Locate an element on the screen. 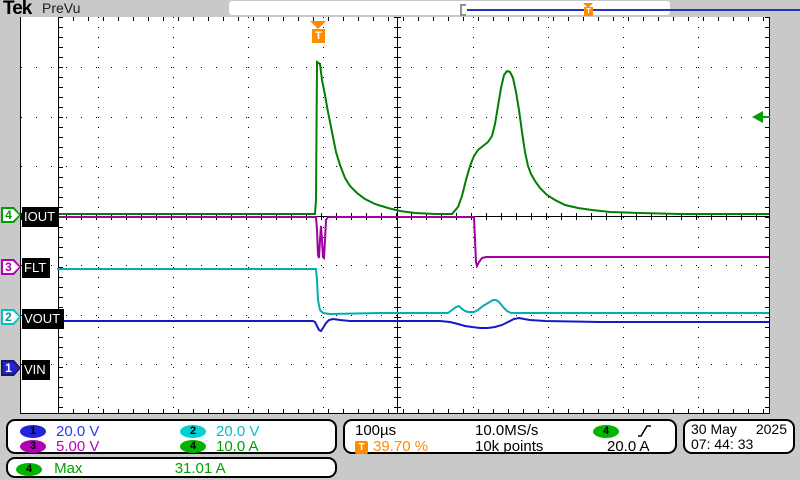 Image resolution: width=800 pixels, height=480 pixels. channel-1-label-tag: VIN is located at coordinates (36, 370).